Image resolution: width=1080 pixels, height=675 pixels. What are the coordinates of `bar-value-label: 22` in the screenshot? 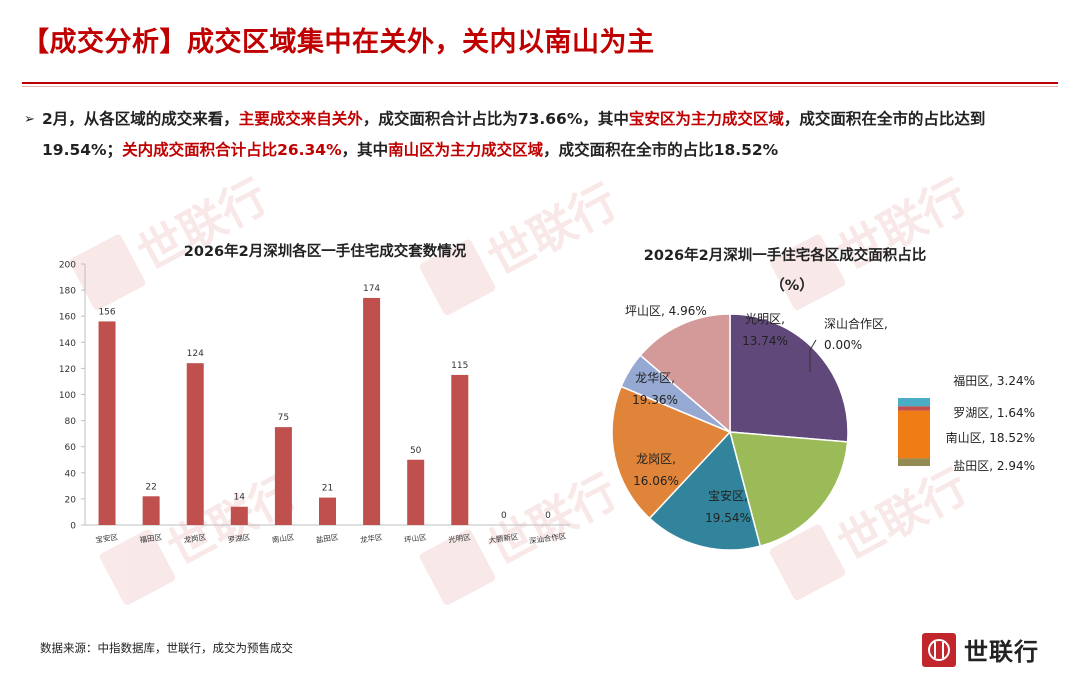 It's located at (150, 487).